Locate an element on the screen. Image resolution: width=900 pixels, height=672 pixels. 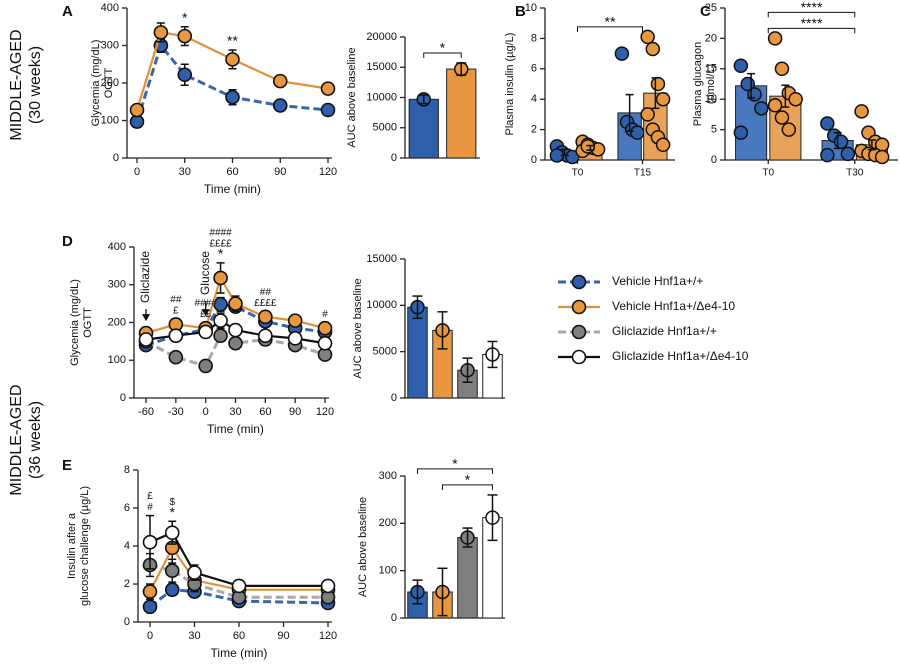
panel-letter: D is located at coordinates (67, 241).